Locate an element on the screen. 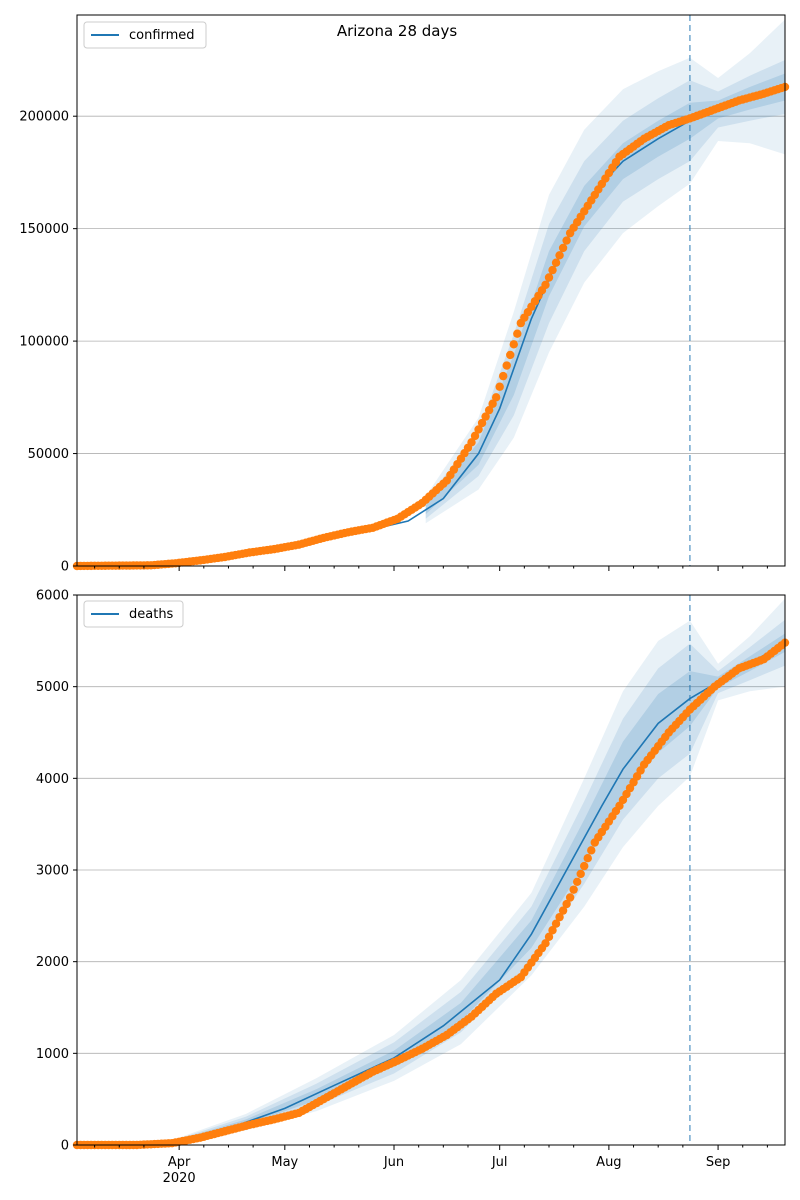  confirmed-legend-label: confirmed is located at coordinates (162, 35).